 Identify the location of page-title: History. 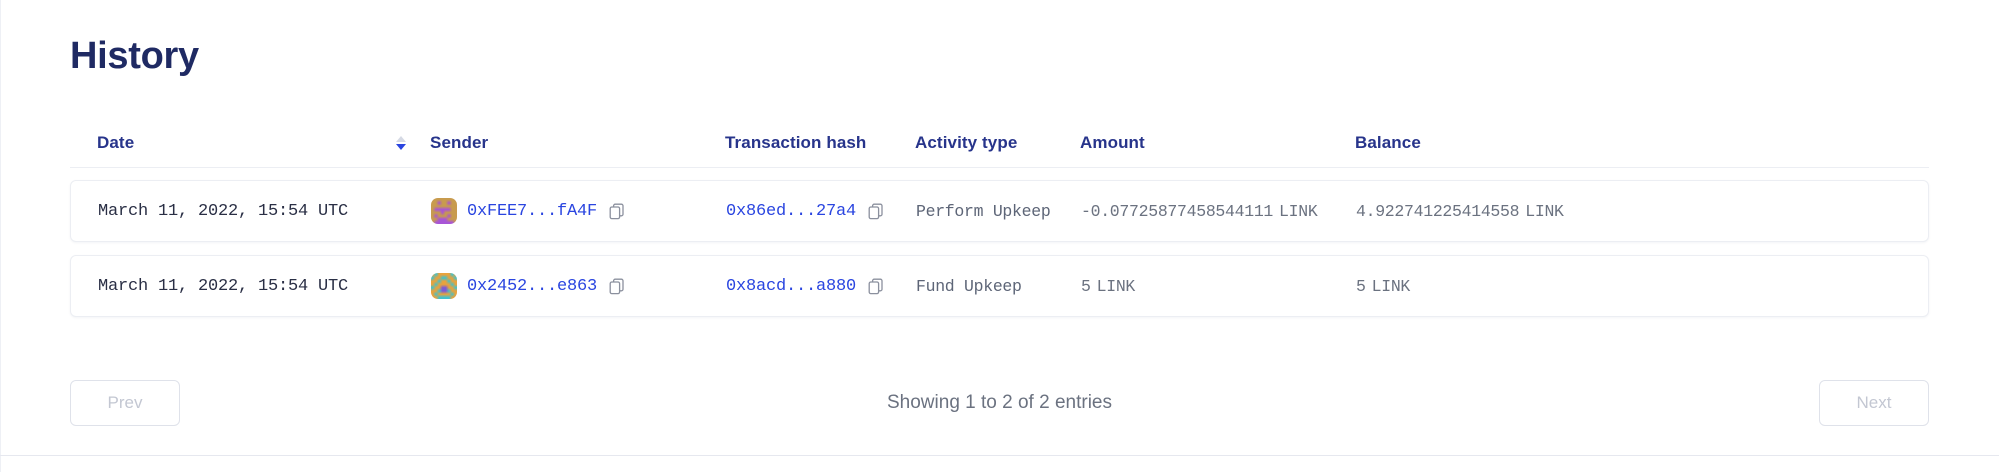
(134, 56).